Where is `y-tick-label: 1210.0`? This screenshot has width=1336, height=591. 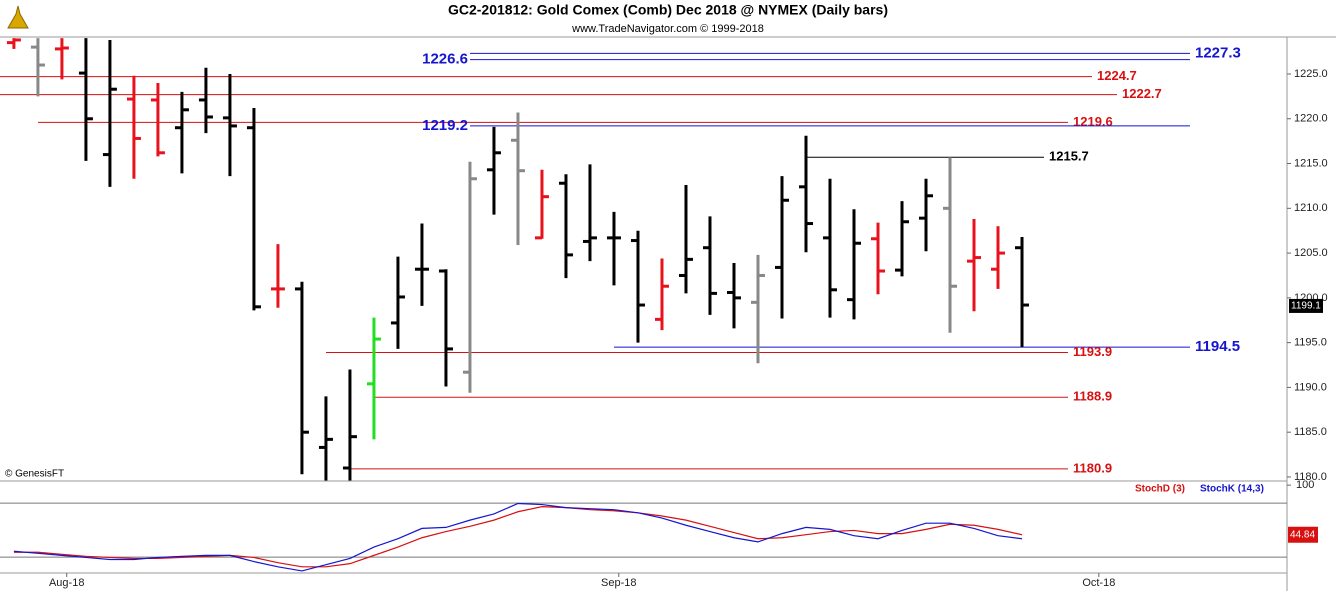
y-tick-label: 1210.0 is located at coordinates (1311, 208).